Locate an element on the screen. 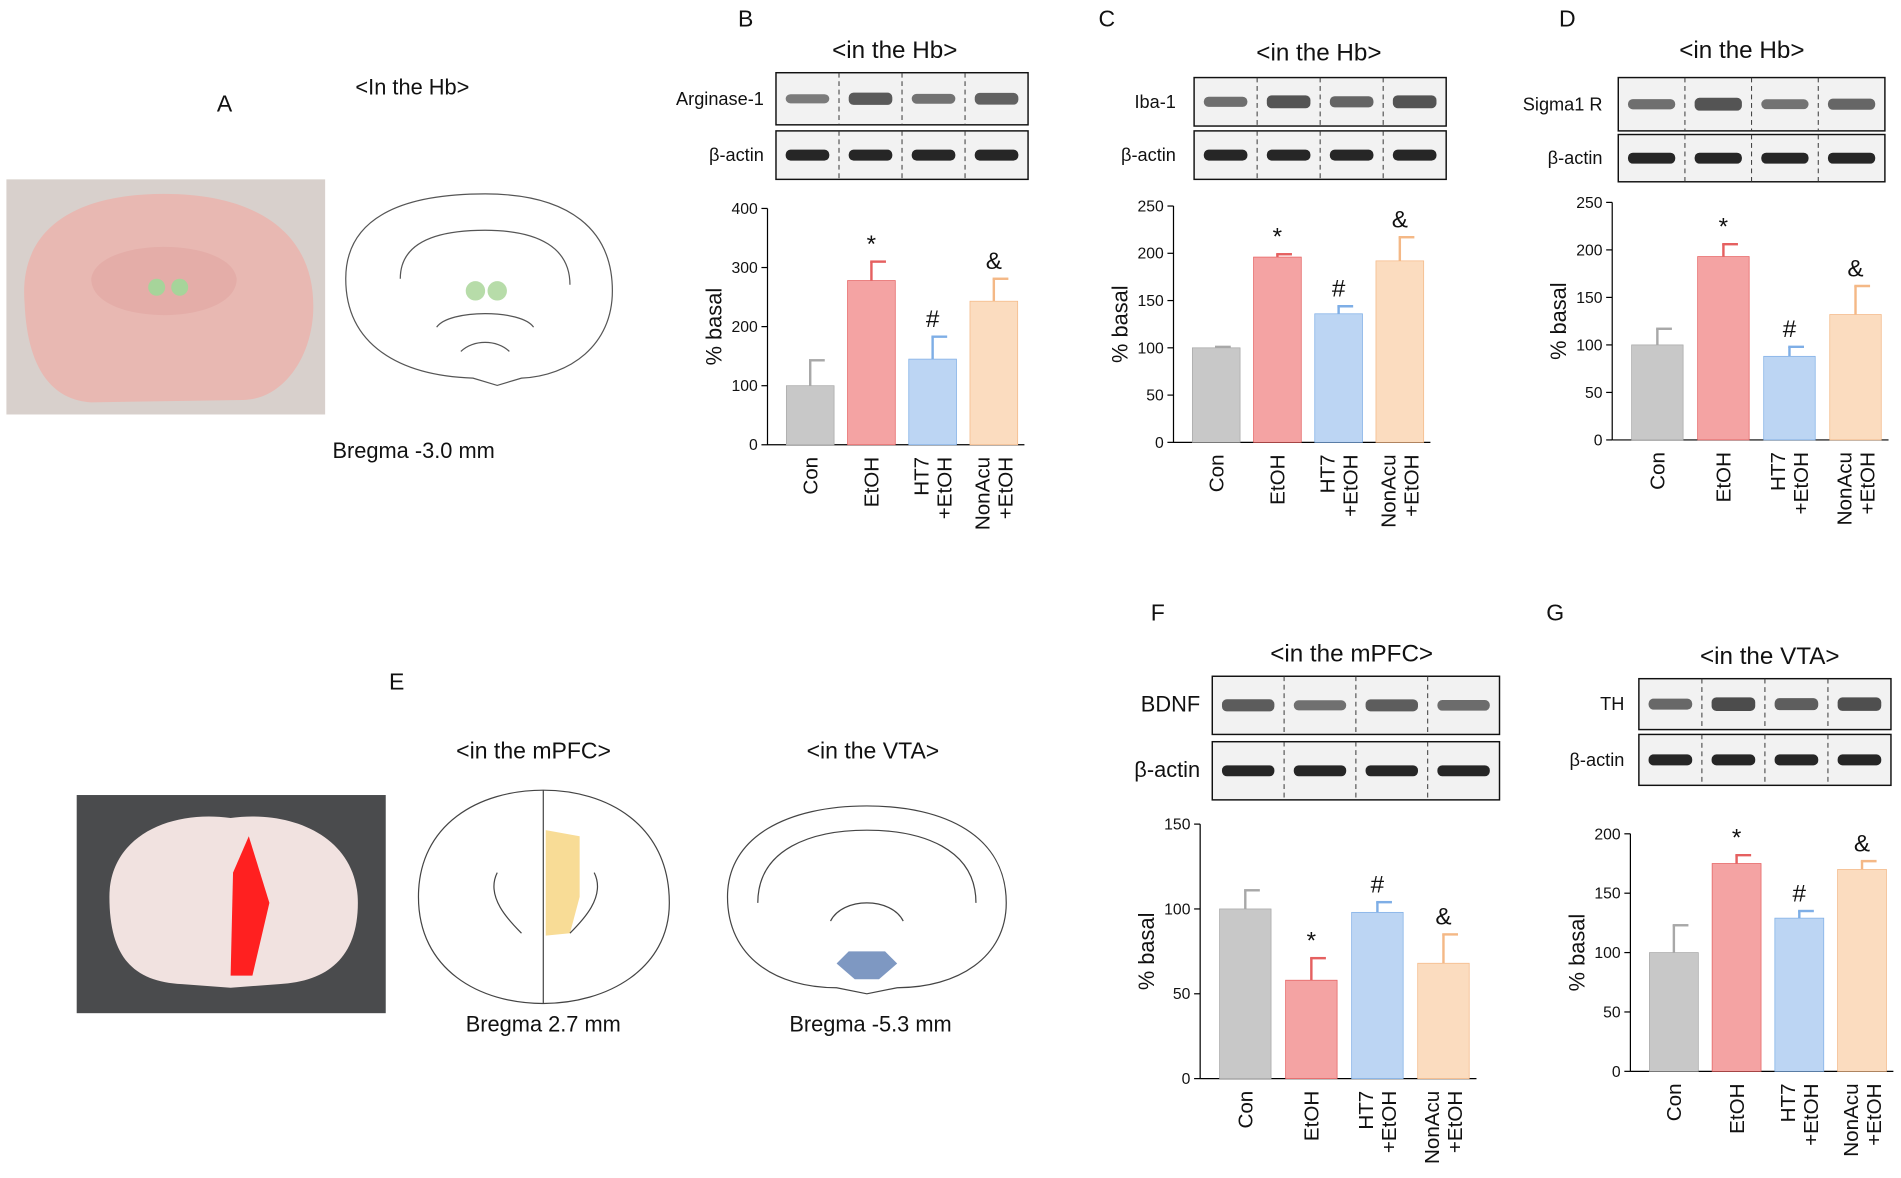 The height and width of the screenshot is (1178, 1901). panel-letter: D is located at coordinates (1567, 19).